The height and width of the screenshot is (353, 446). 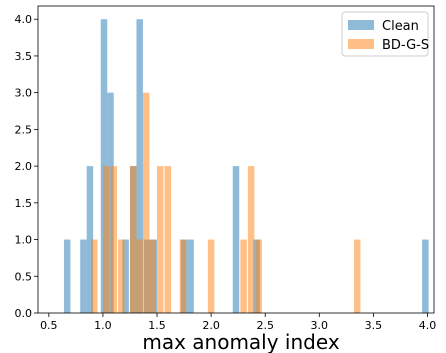 What do you see at coordinates (361, 25) in the screenshot?
I see `legend-swatch-clean` at bounding box center [361, 25].